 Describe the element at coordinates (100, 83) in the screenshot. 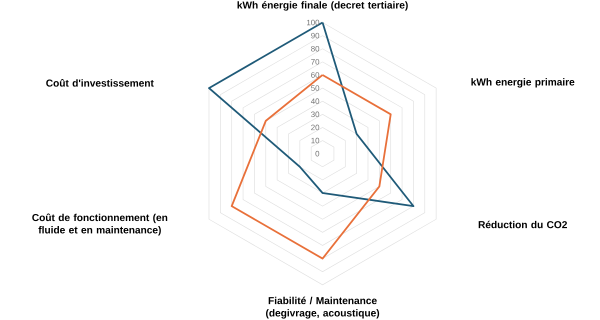

I see `spoke-label: Coût d'investissement` at that location.